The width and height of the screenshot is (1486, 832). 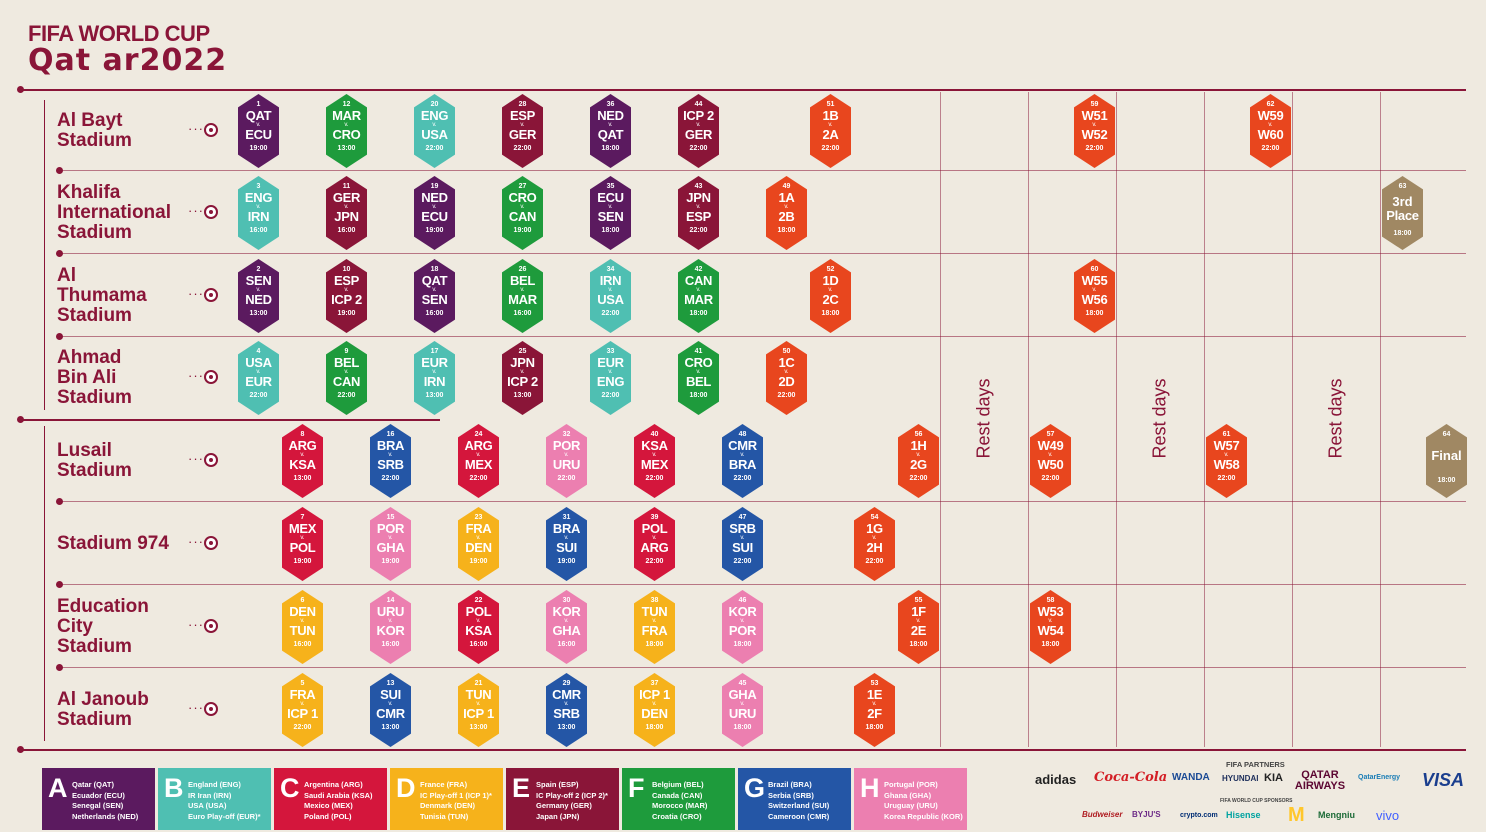 I want to click on match-card: 54 1G v. 2H 22:00, so click(x=874, y=544).